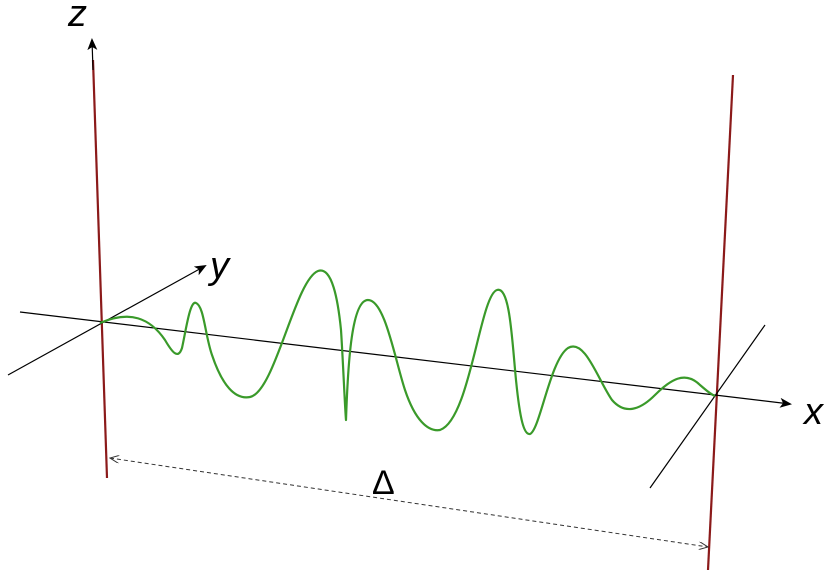 The image size is (829, 570). I want to click on right-transverse-axis-line, so click(707, 406).